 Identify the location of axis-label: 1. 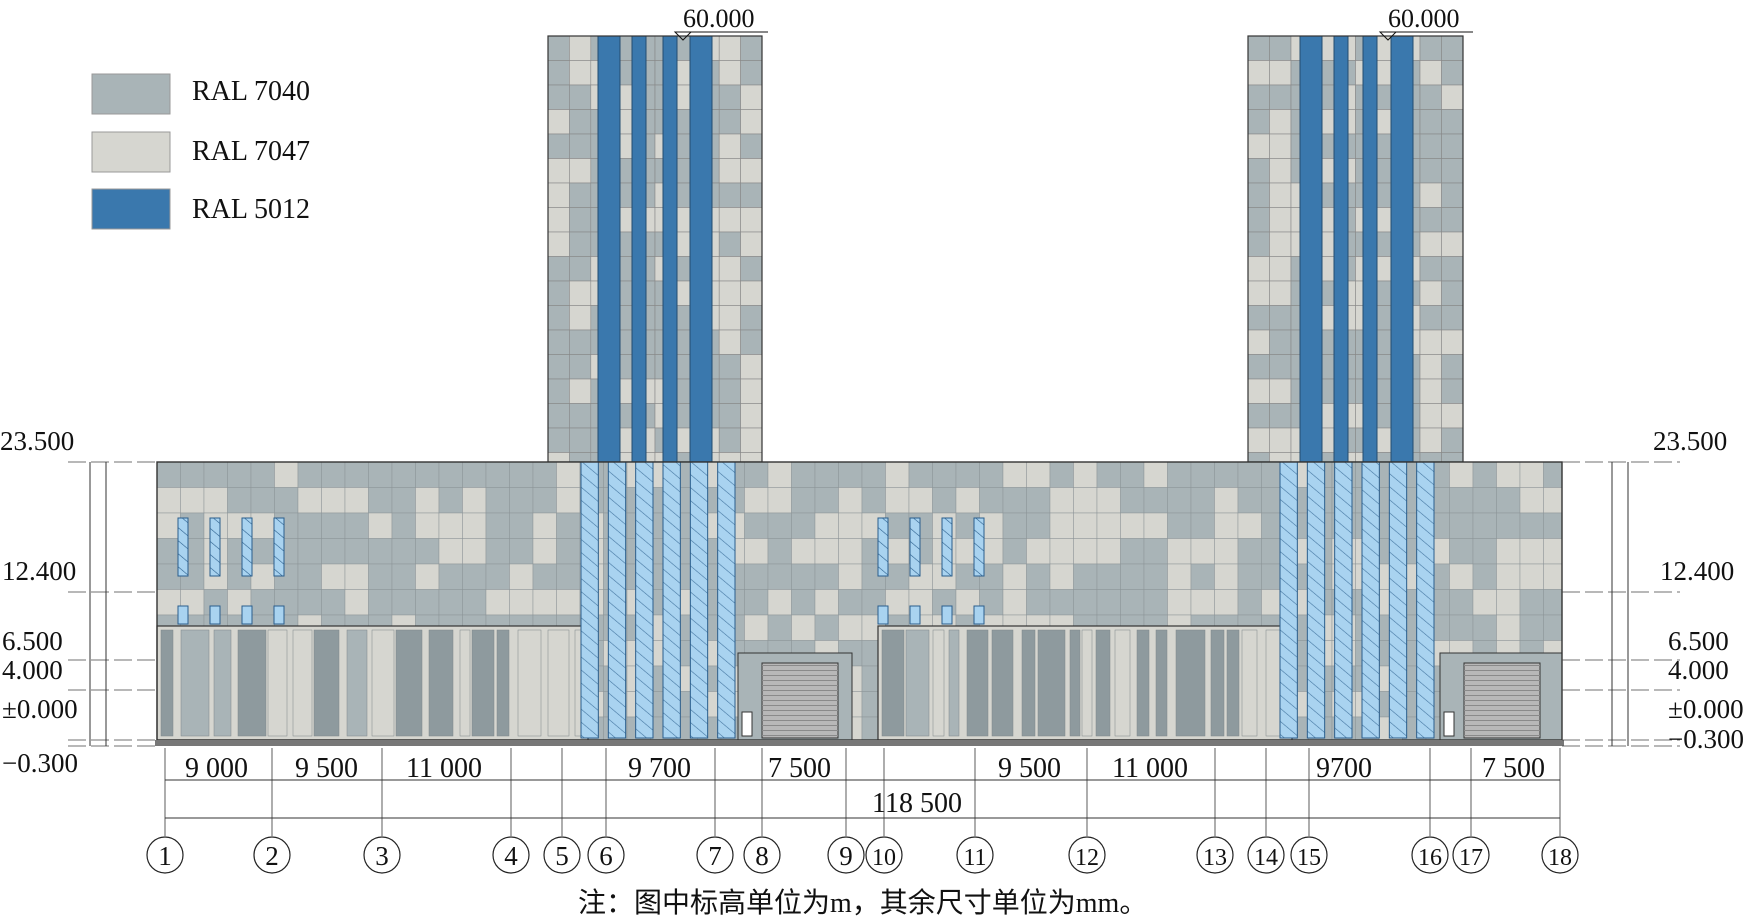
(165, 856).